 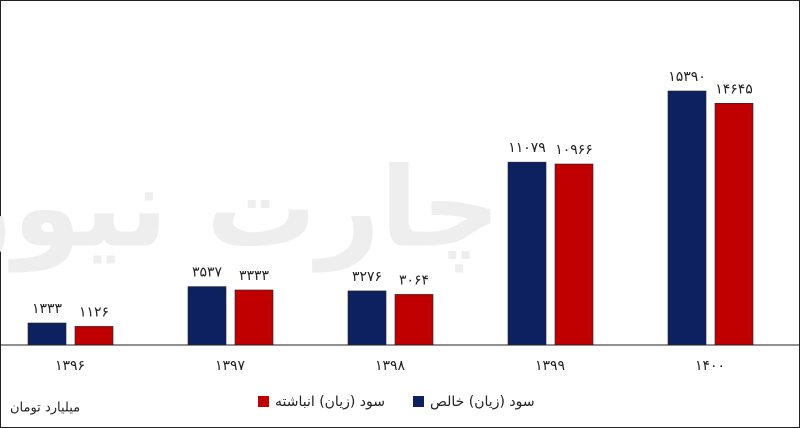 I want to click on unit-note: میلیارد تومان, so click(x=45, y=408).